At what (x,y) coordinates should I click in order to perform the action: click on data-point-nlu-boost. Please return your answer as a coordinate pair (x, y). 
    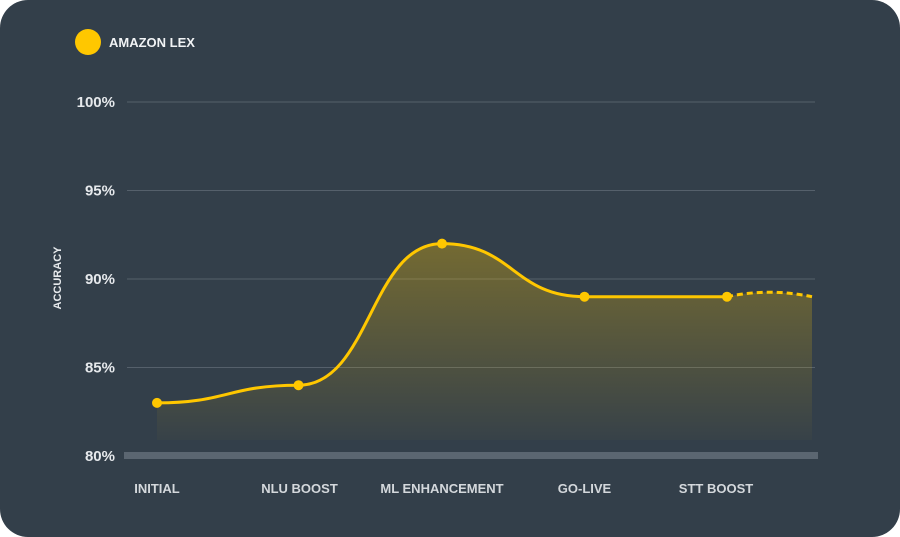
    Looking at the image, I should click on (298, 385).